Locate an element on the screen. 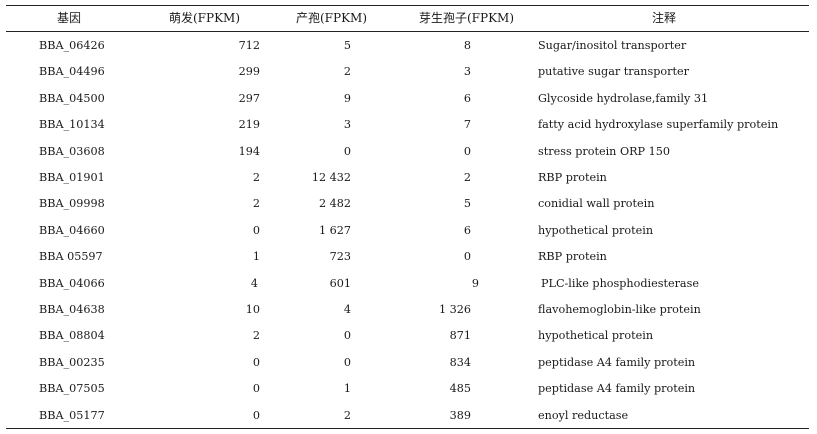  cell-gene: BBA_10134 is located at coordinates (72, 124).